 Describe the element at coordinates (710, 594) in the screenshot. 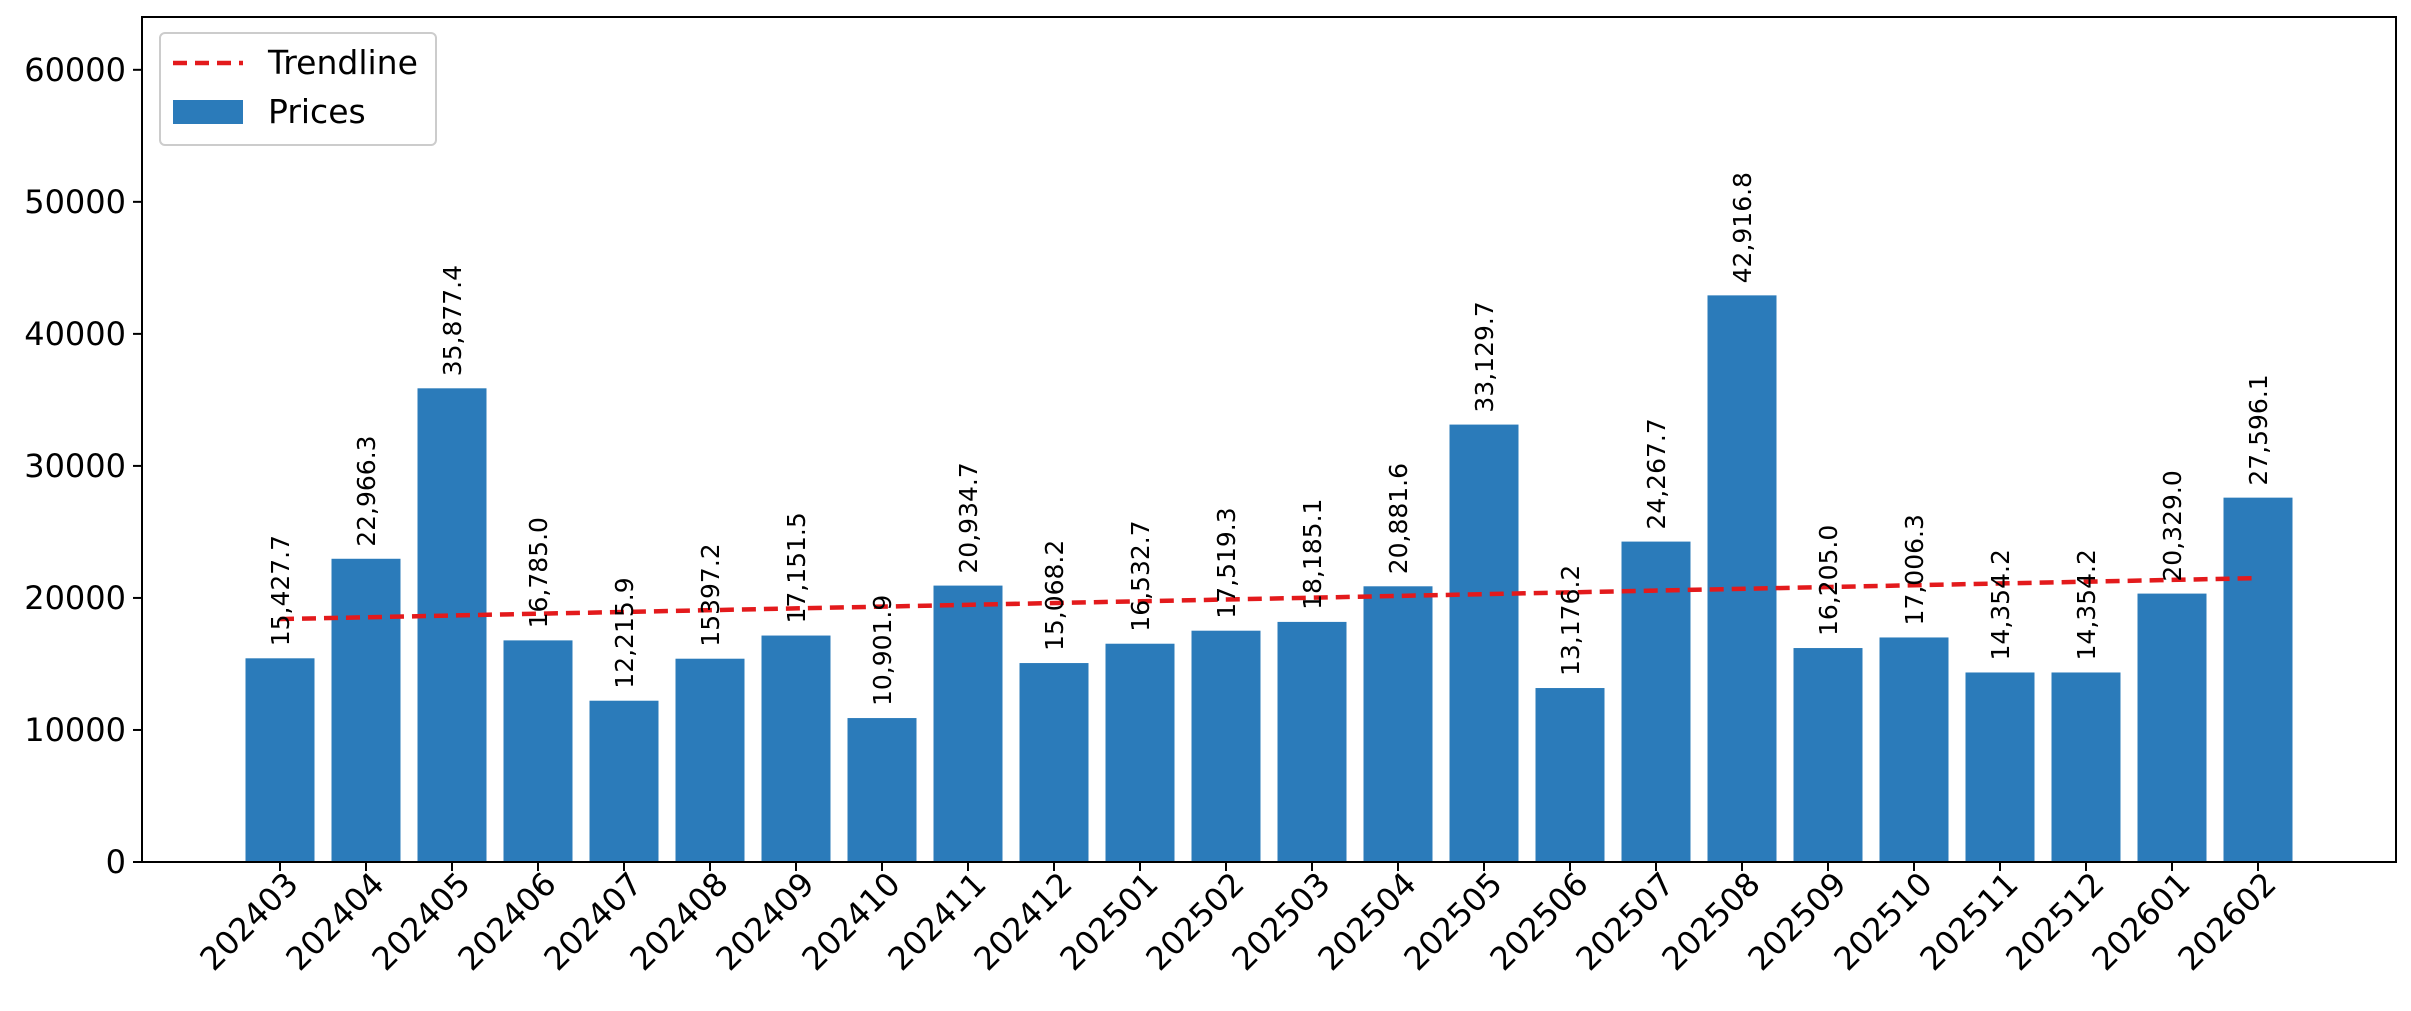

I see `bar-value-label: 15397.2` at that location.